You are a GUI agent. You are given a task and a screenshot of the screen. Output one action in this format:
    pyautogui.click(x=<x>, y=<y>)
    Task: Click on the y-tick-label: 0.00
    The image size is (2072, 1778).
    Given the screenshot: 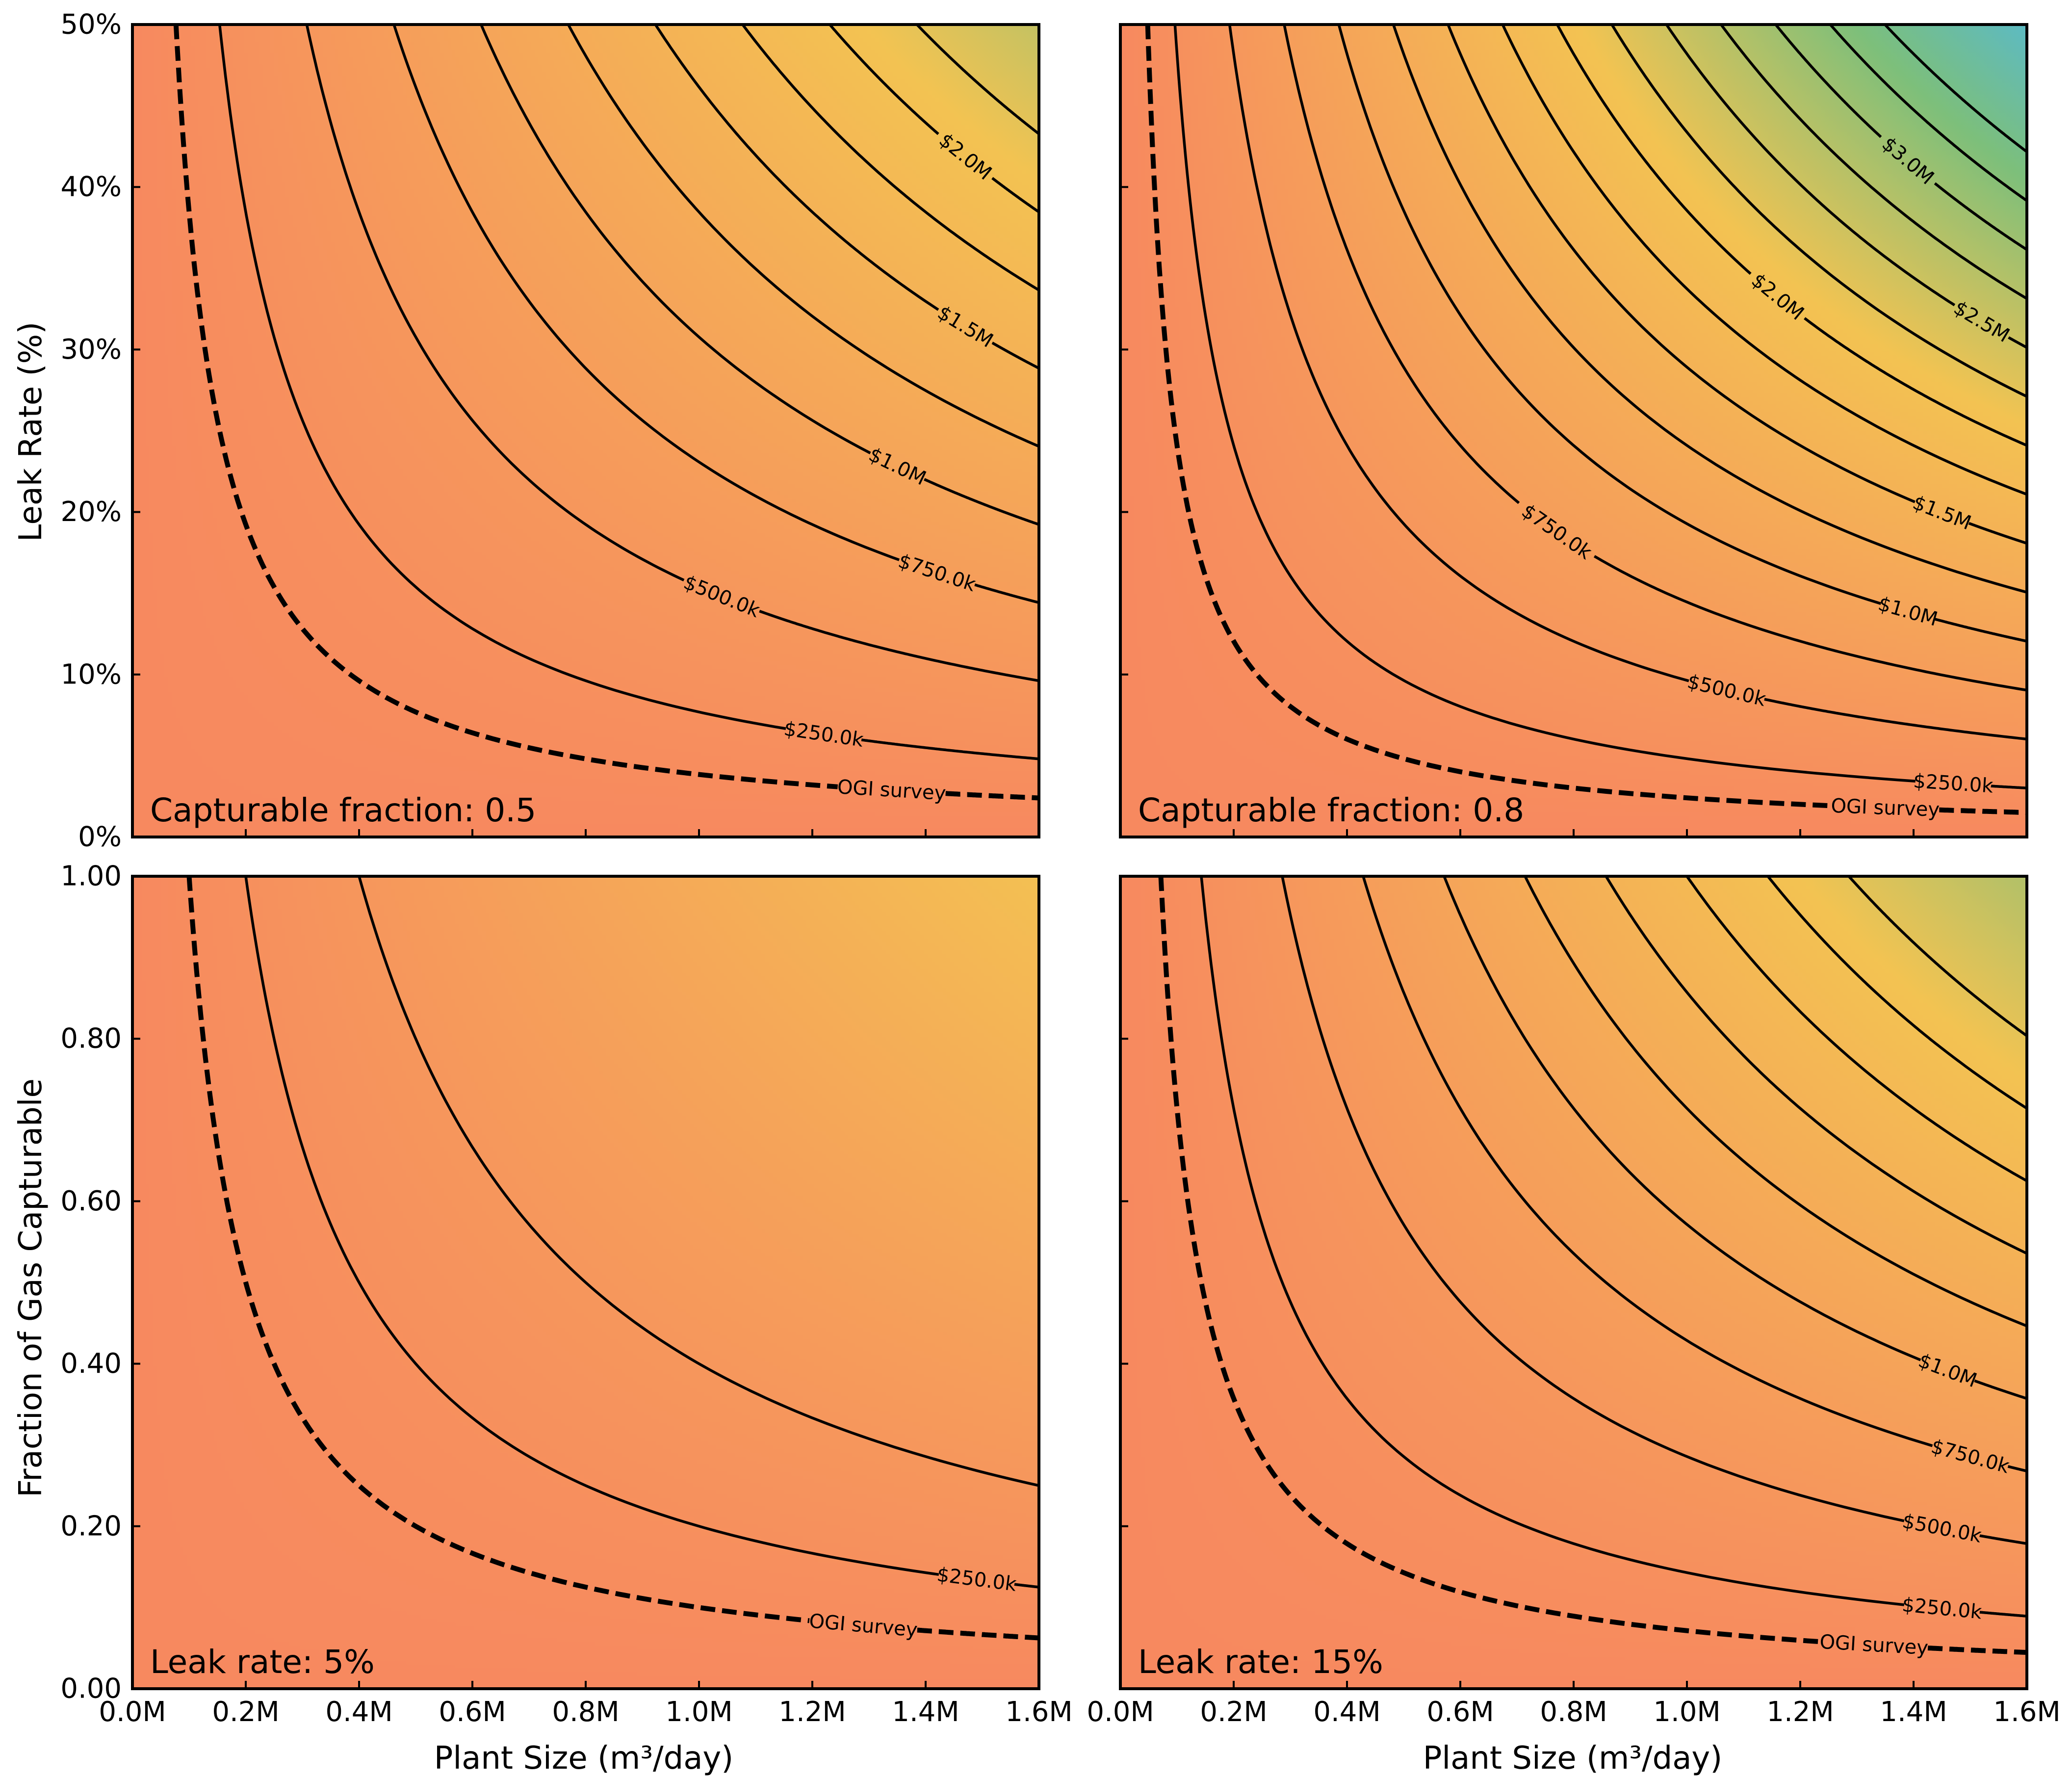 What is the action you would take?
    pyautogui.click(x=91, y=1689)
    